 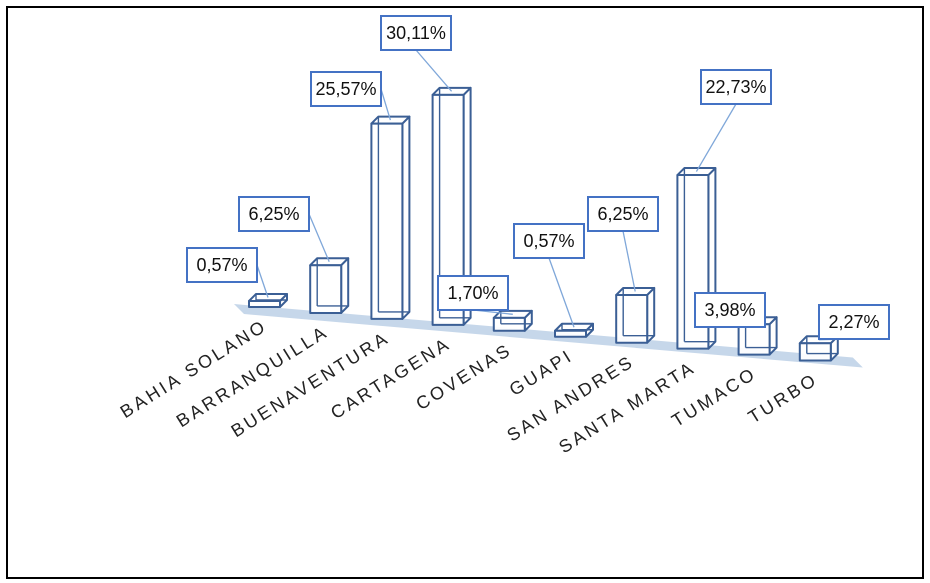 I want to click on svg-text: 3,98%, so click(x=729, y=310).